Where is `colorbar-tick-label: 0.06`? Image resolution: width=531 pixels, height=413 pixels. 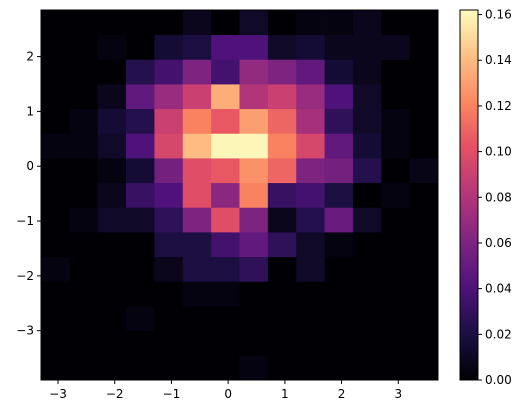 colorbar-tick-label: 0.06 is located at coordinates (498, 243).